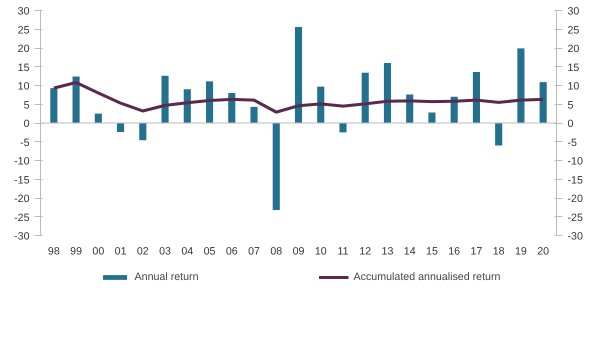 The width and height of the screenshot is (600, 341). What do you see at coordinates (210, 252) in the screenshot?
I see `x-tick-label: 05` at bounding box center [210, 252].